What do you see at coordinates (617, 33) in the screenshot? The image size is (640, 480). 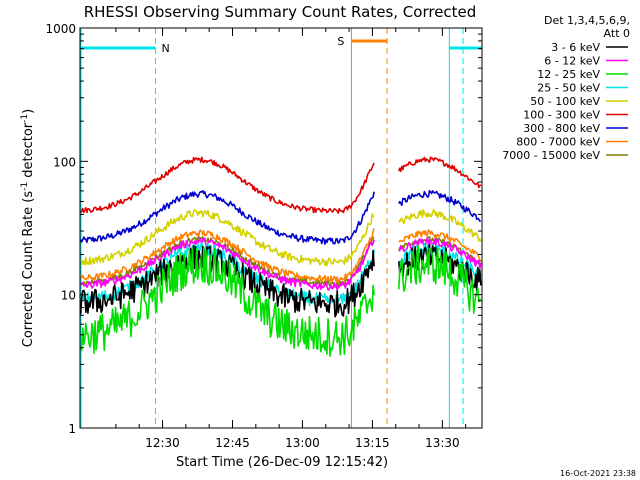 I see `legend-header-line: Att 0` at bounding box center [617, 33].